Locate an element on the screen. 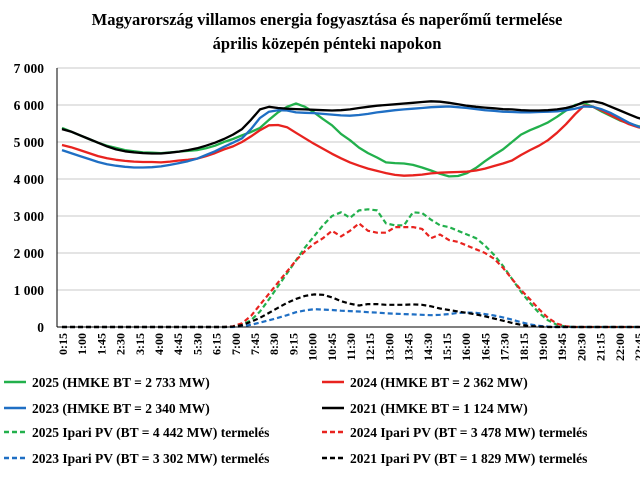  x-tick-label: 16:45 is located at coordinates (485, 347).